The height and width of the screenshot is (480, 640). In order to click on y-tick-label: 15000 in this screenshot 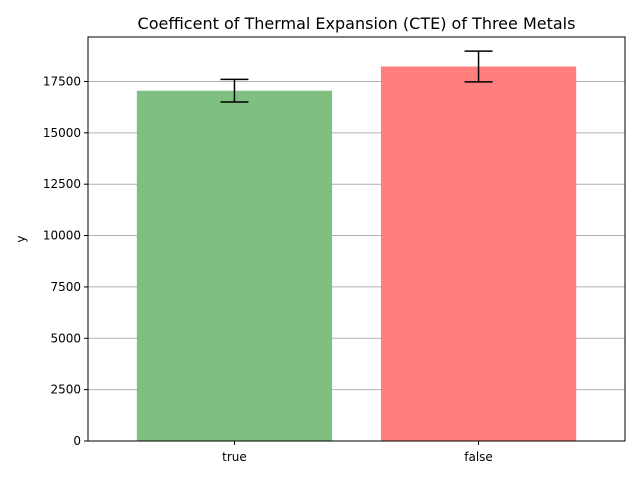, I will do `click(62, 133)`.